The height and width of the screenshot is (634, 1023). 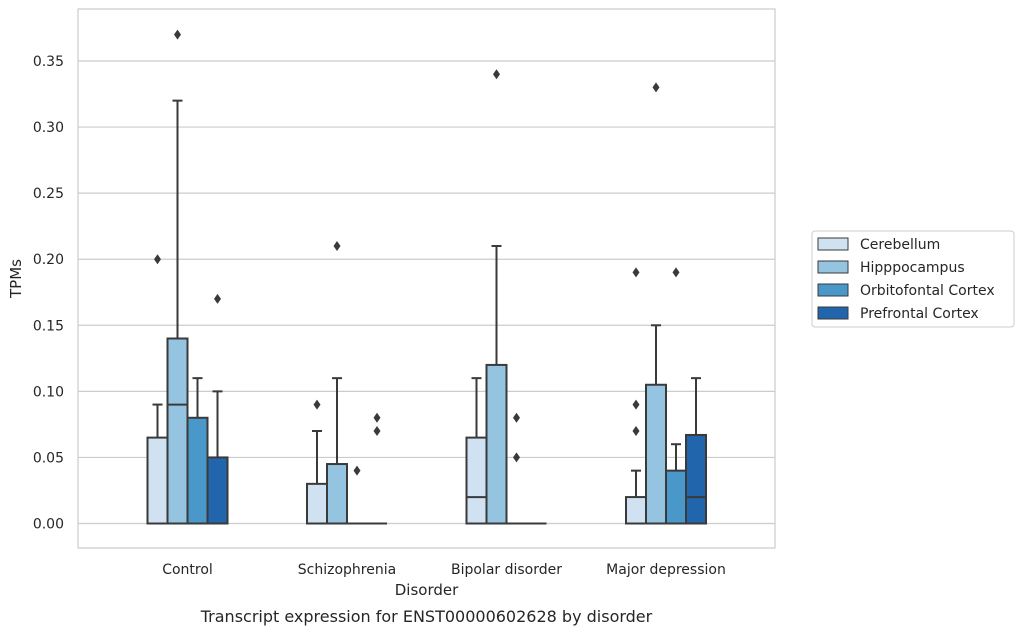 I want to click on y-tick-label: 0.30, so click(x=48, y=128).